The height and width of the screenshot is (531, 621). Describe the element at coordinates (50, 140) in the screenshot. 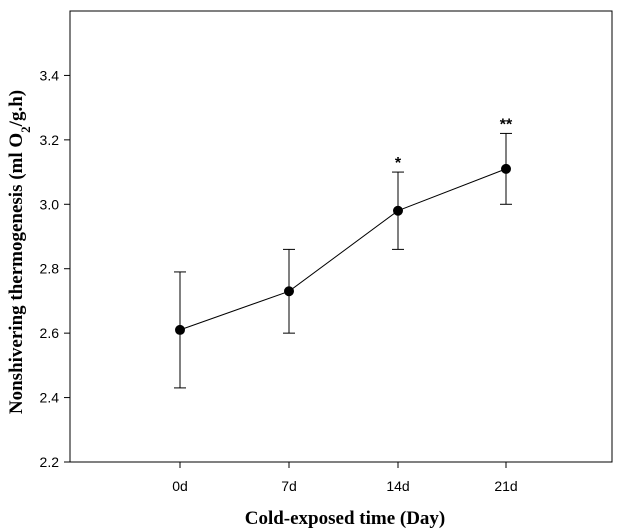

I see `y-tick-label: 3.2` at that location.